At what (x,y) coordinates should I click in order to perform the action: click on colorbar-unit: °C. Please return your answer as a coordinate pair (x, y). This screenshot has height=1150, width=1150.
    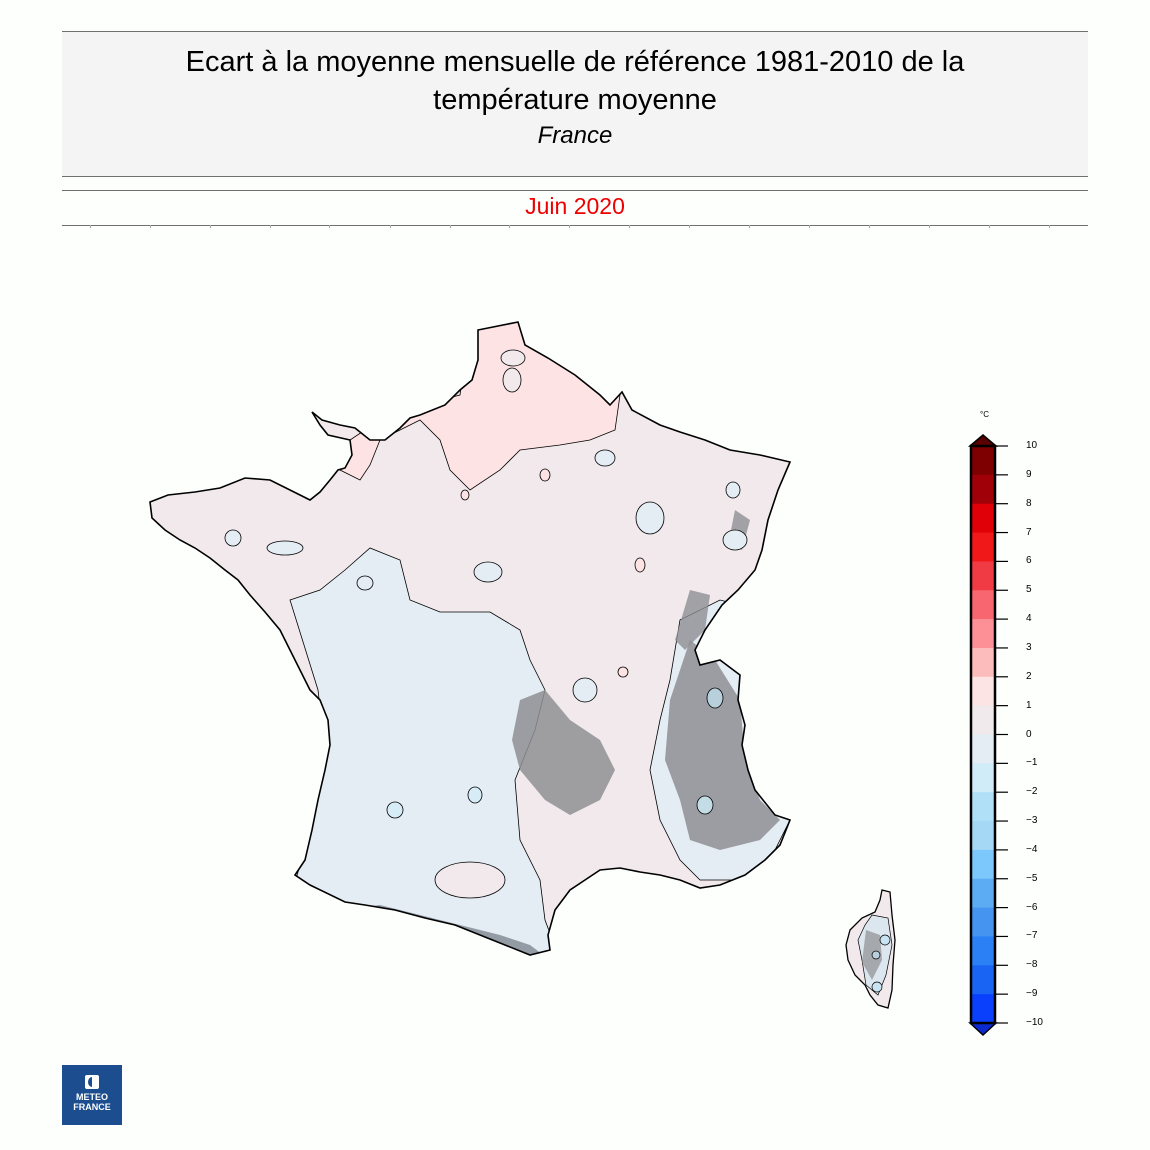
    Looking at the image, I should click on (984, 414).